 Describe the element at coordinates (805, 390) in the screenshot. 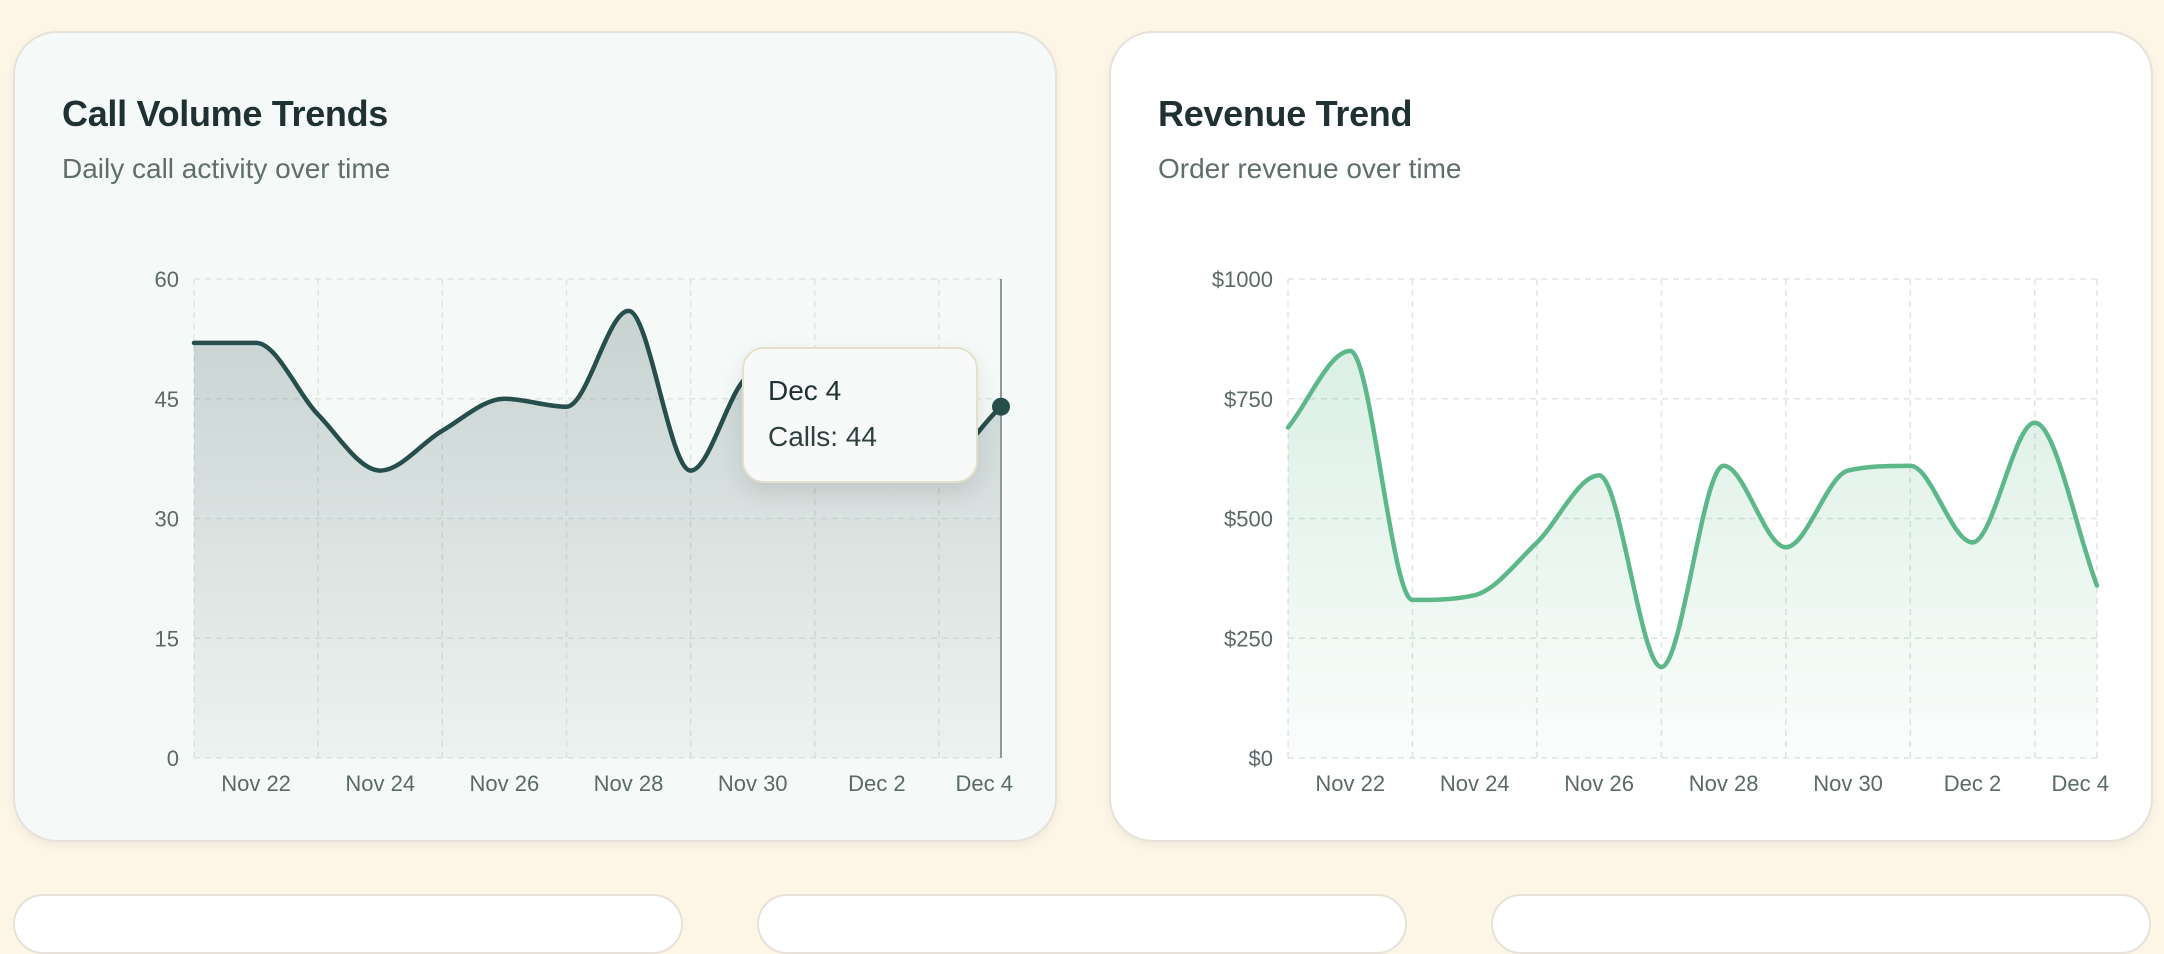

I see `tooltip-date: Dec 4` at that location.